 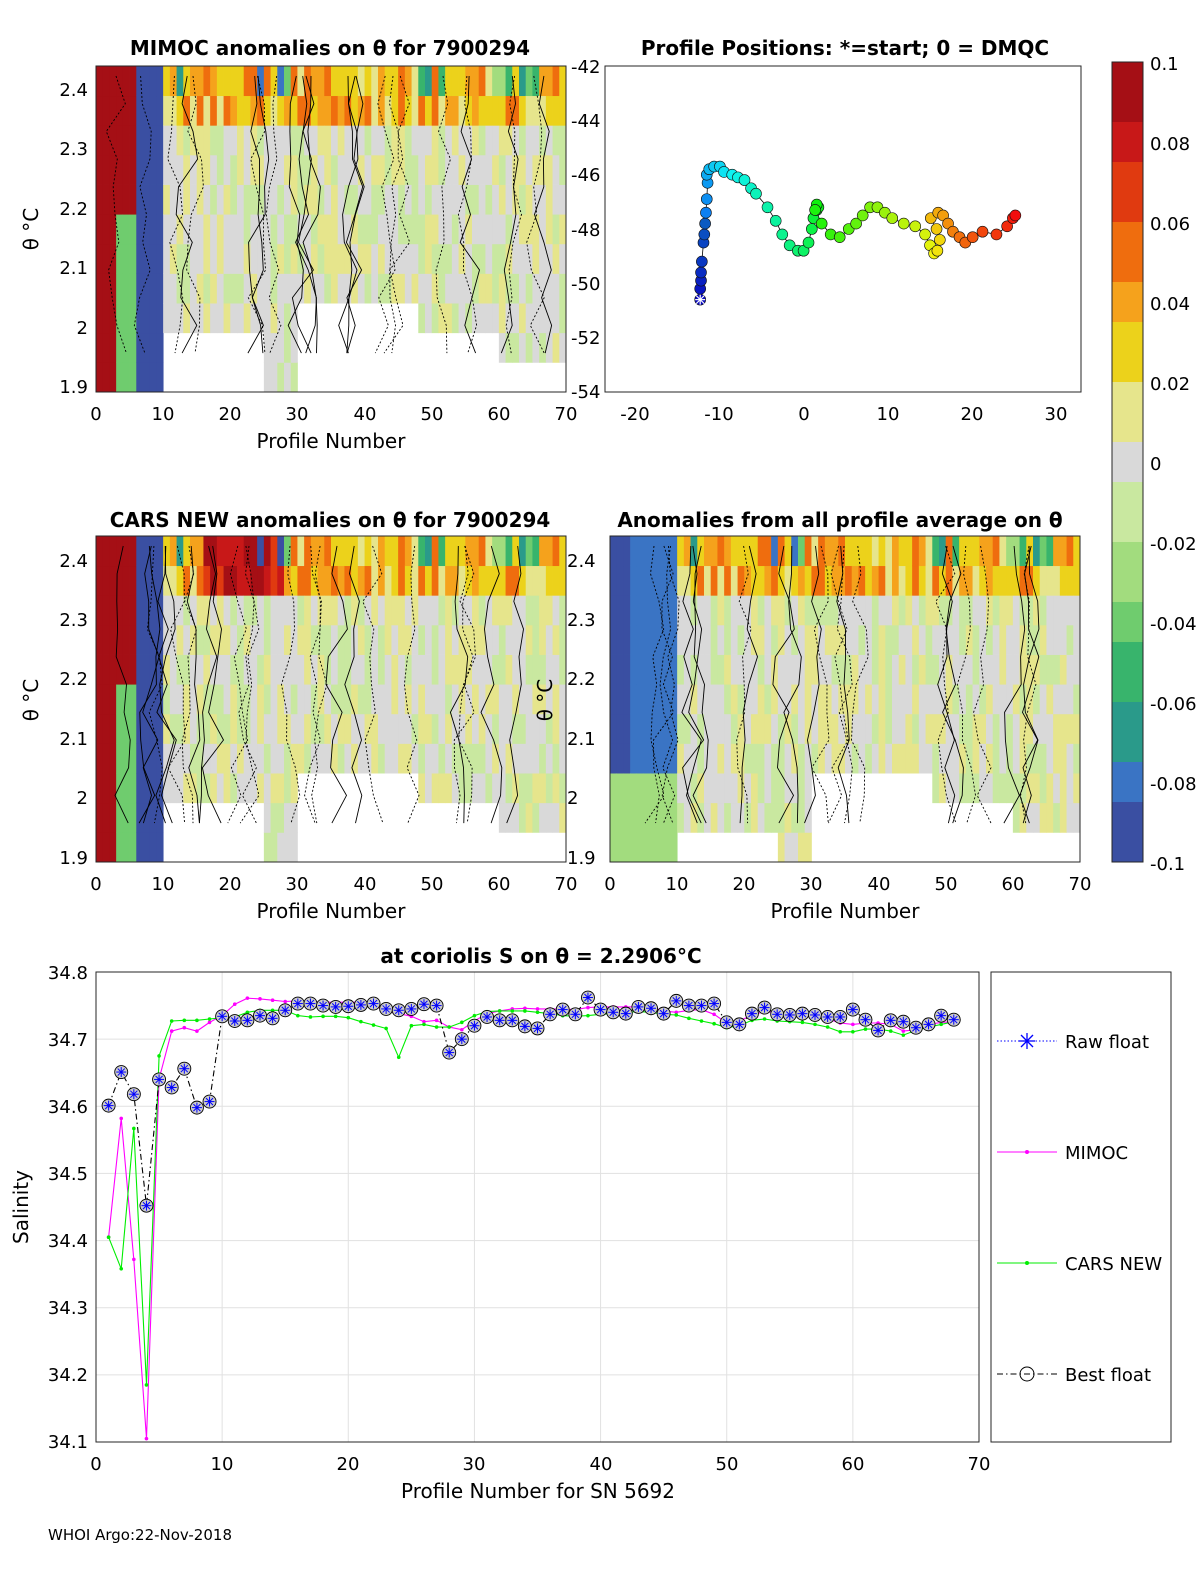 I want to click on legend-label: Best float, so click(x=1108, y=1375).